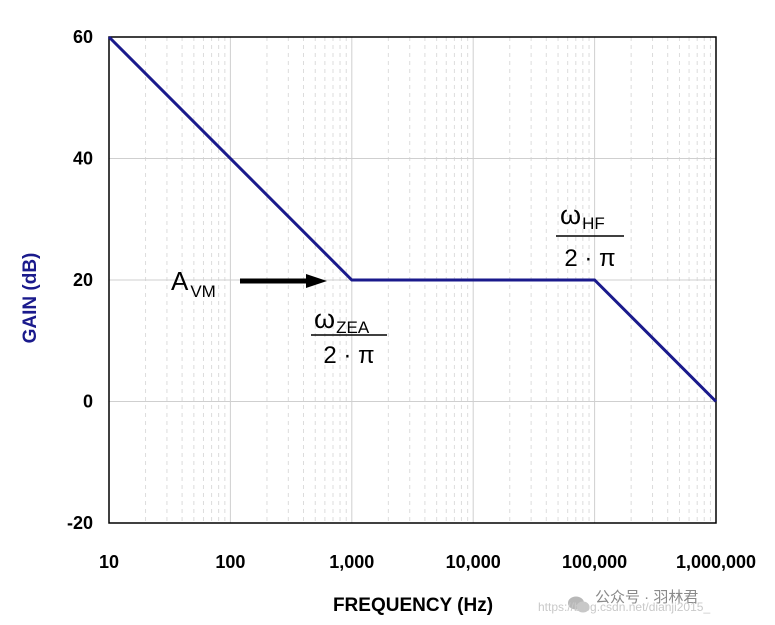 The width and height of the screenshot is (775, 625). Describe the element at coordinates (249, 283) in the screenshot. I see `avm-annotation: A VM` at that location.